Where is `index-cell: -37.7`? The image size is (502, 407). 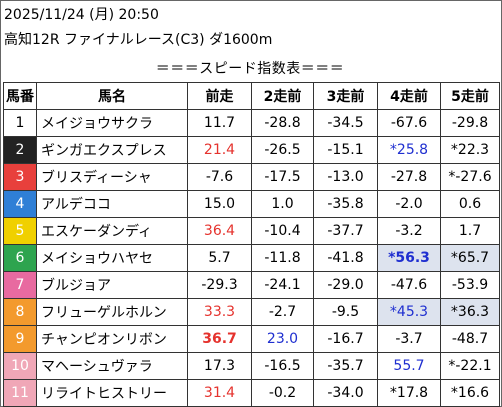
index-cell: -37.7 is located at coordinates (345, 231).